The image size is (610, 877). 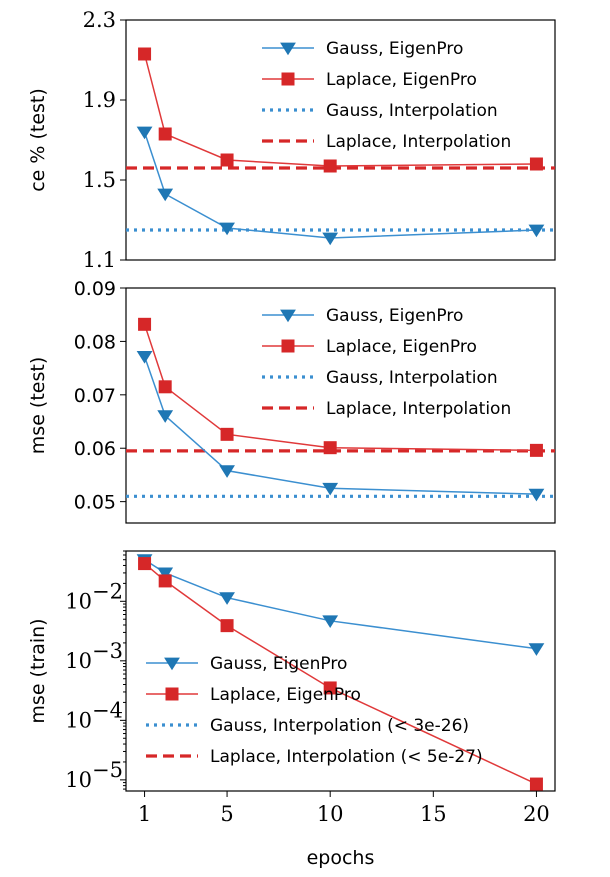 What do you see at coordinates (339, 726) in the screenshot?
I see `legend-entry-label: Gauss, Interpolation (< 3e-26)` at bounding box center [339, 726].